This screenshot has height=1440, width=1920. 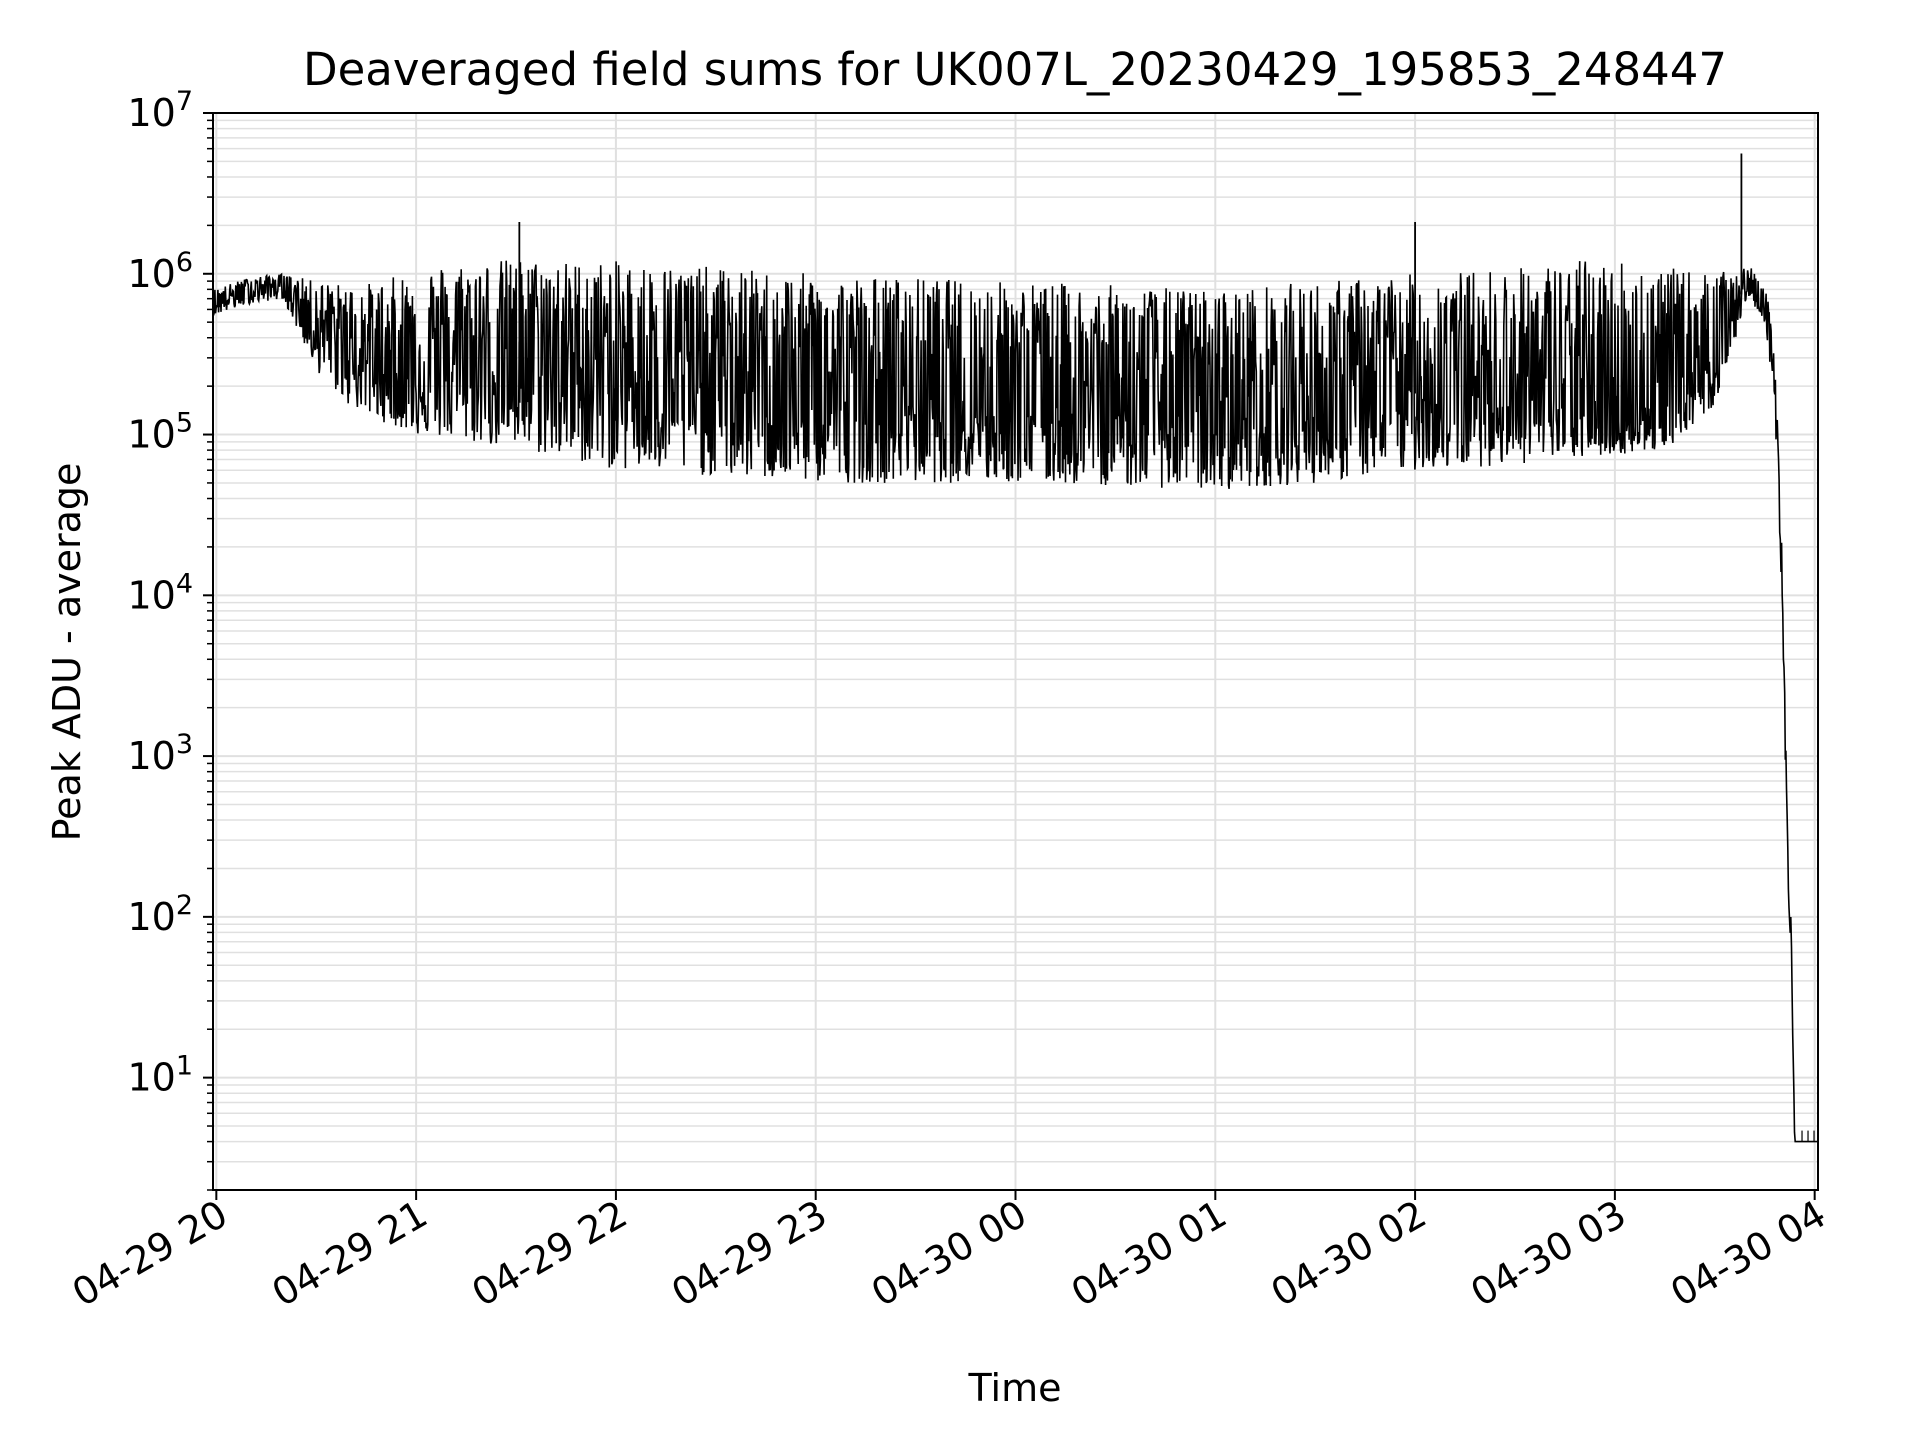 What do you see at coordinates (170, 638) in the screenshot?
I see `y-axis: 101 102 103 104 105 106 107` at bounding box center [170, 638].